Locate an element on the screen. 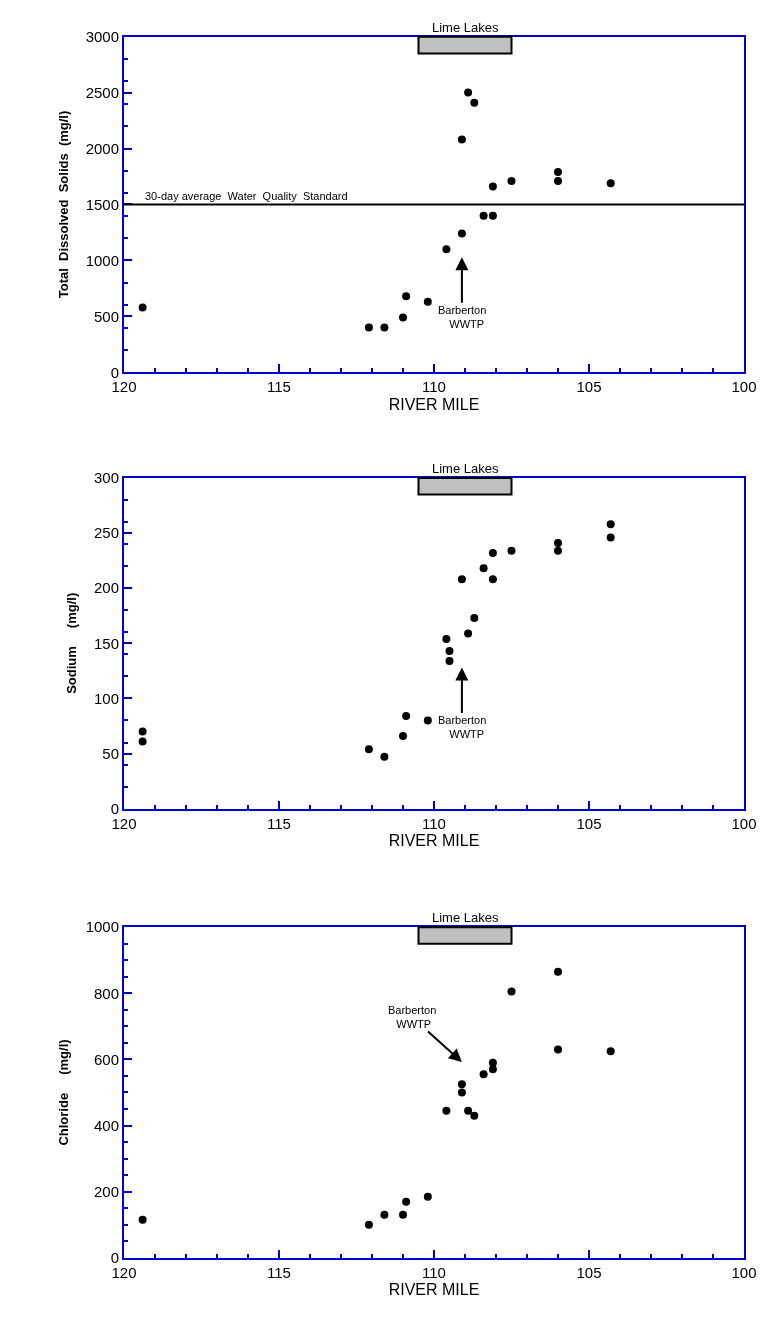  y-axis-title: Total Dissolved Solids (mg/l) is located at coordinates (64, 204).